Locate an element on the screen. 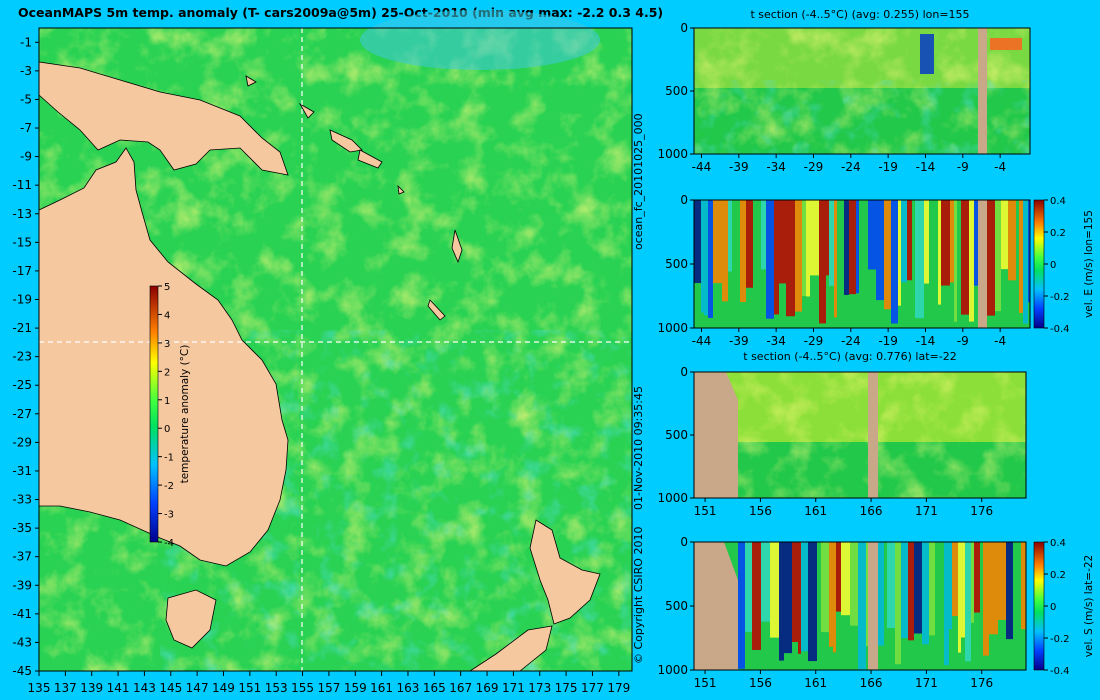  map-ytick-label: -27 is located at coordinates (22, 414).